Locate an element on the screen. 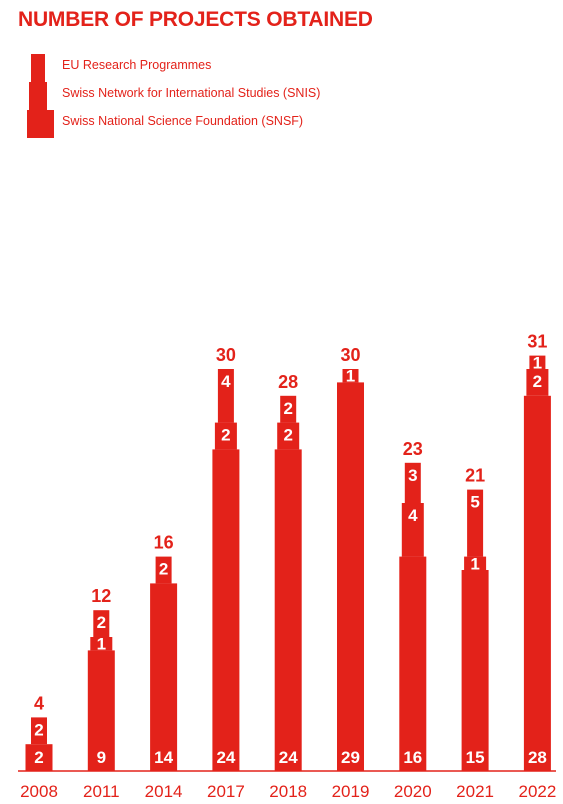 The height and width of the screenshot is (804, 563). bar-segment-2018-s1 is located at coordinates (288, 436).